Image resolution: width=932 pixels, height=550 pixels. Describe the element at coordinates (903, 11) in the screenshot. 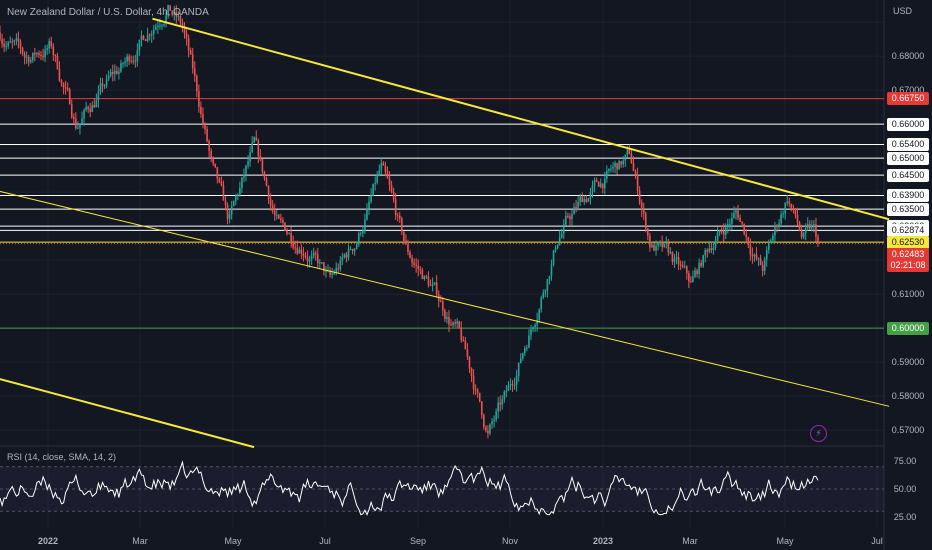

I see `currency-label: USD` at that location.